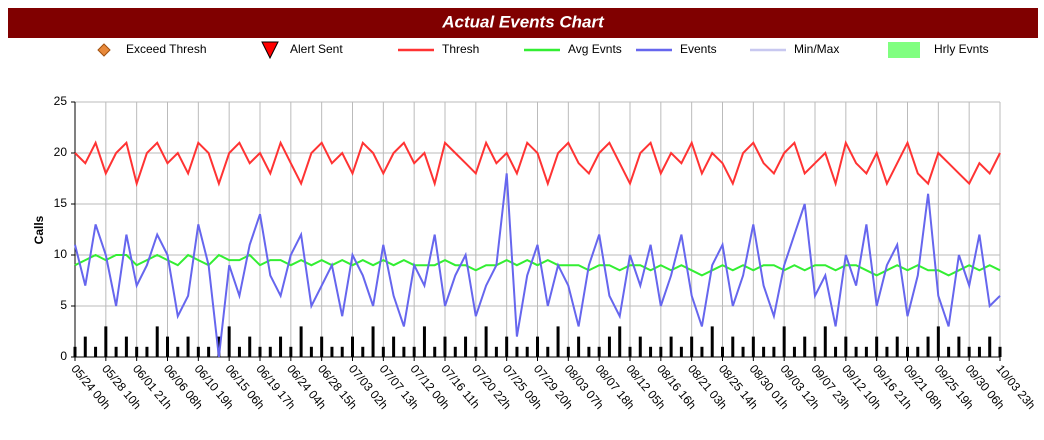  Describe the element at coordinates (595, 49) in the screenshot. I see `legend-label: Avg Evnts` at that location.